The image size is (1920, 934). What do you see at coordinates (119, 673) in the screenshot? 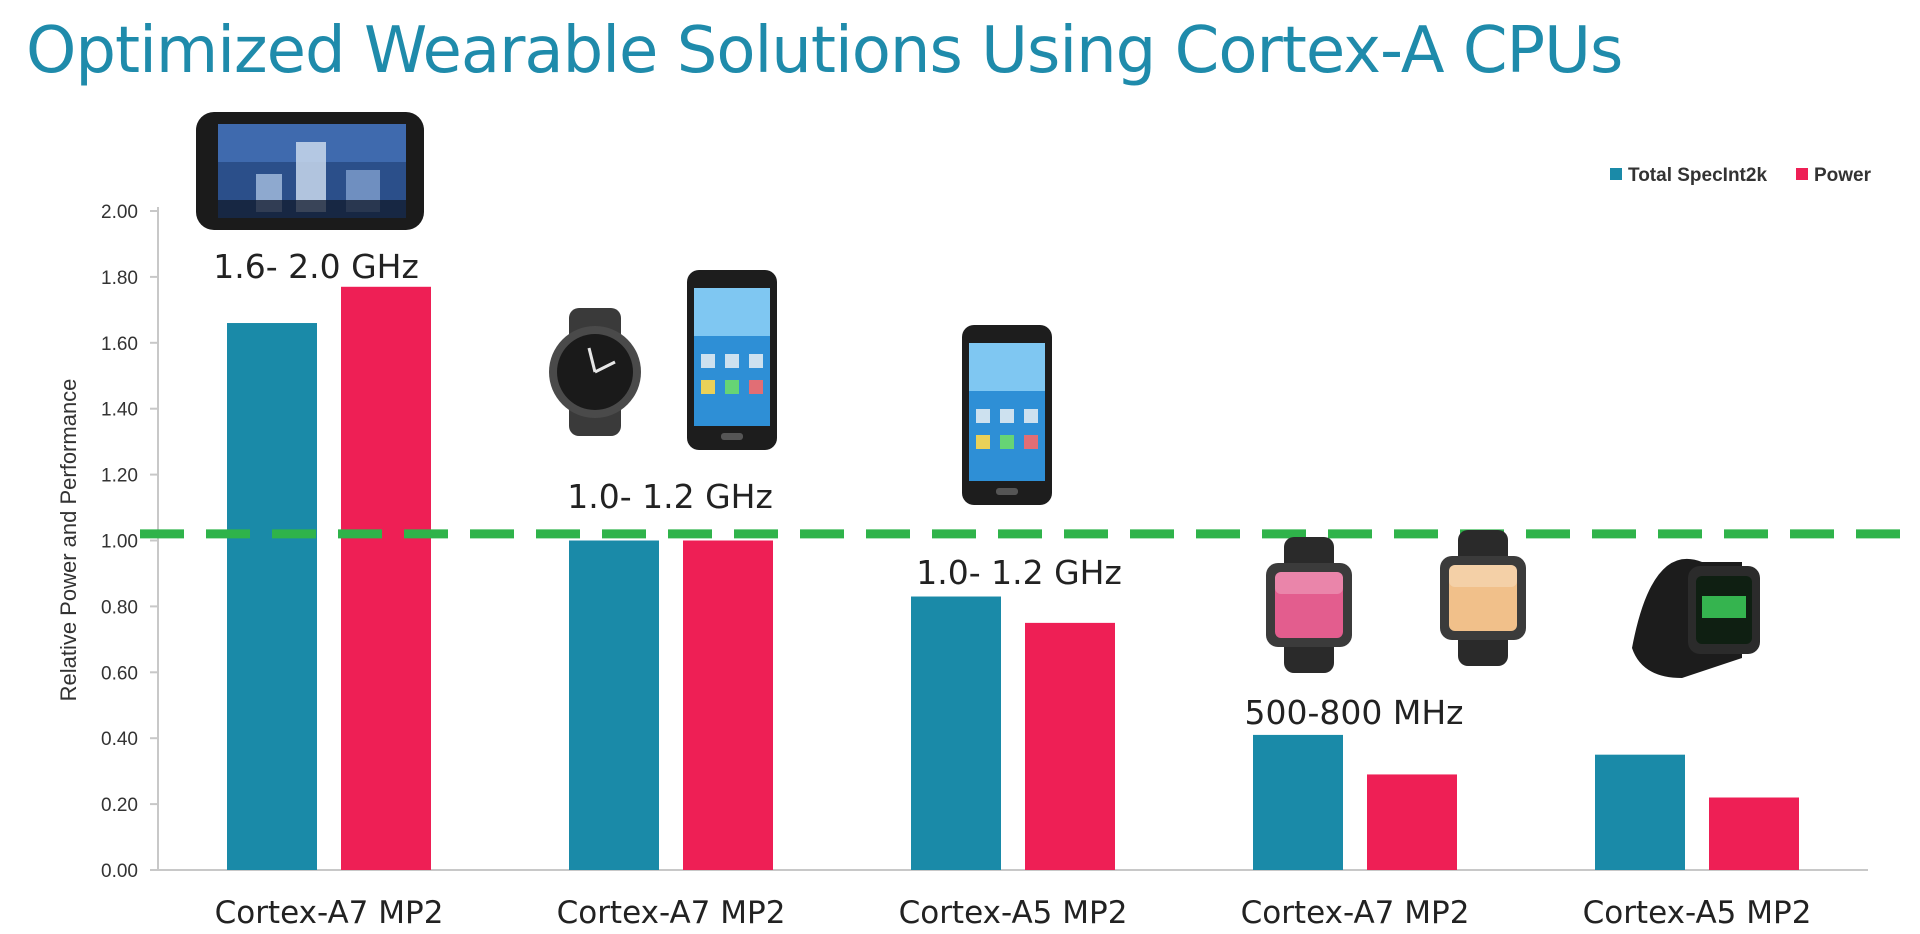
I see `y-tick-label: 0.60` at bounding box center [119, 673].